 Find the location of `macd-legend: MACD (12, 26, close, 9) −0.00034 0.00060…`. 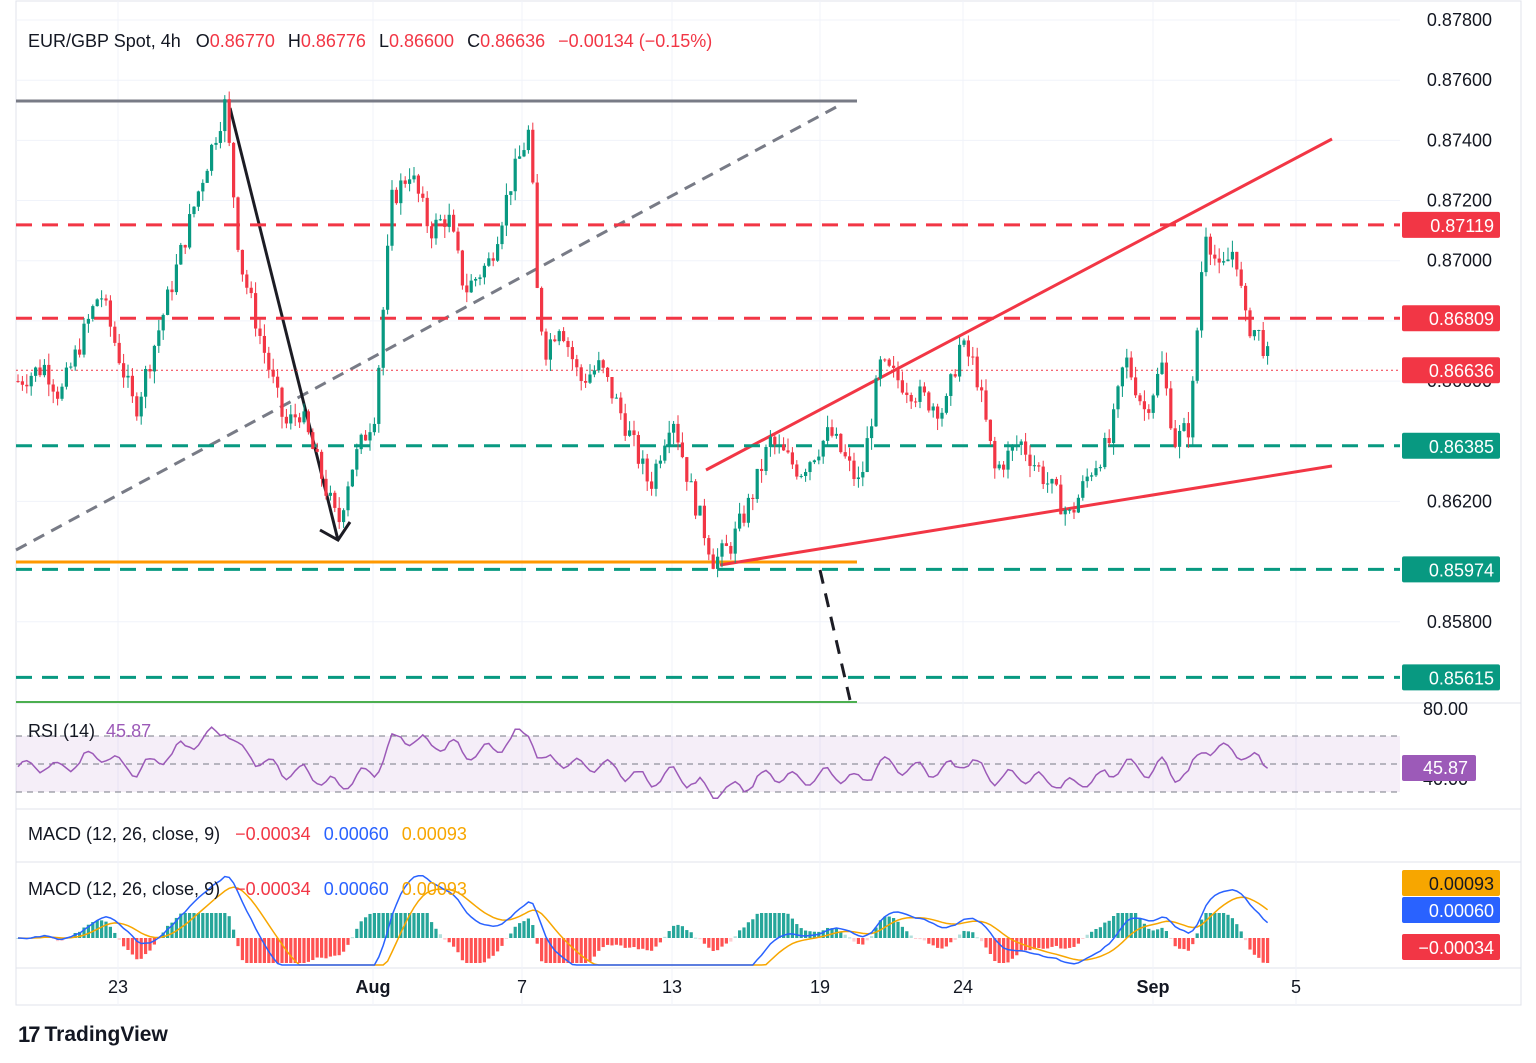

macd-legend: MACD (12, 26, close, 9) −0.00034 0.00060… is located at coordinates (247, 834).